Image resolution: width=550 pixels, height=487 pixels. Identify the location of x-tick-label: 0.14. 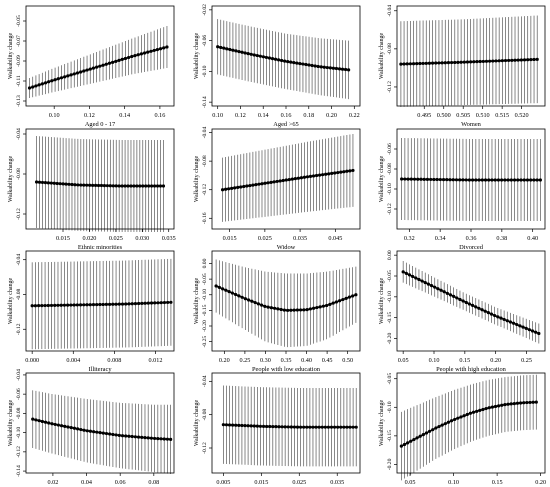
(124, 115).